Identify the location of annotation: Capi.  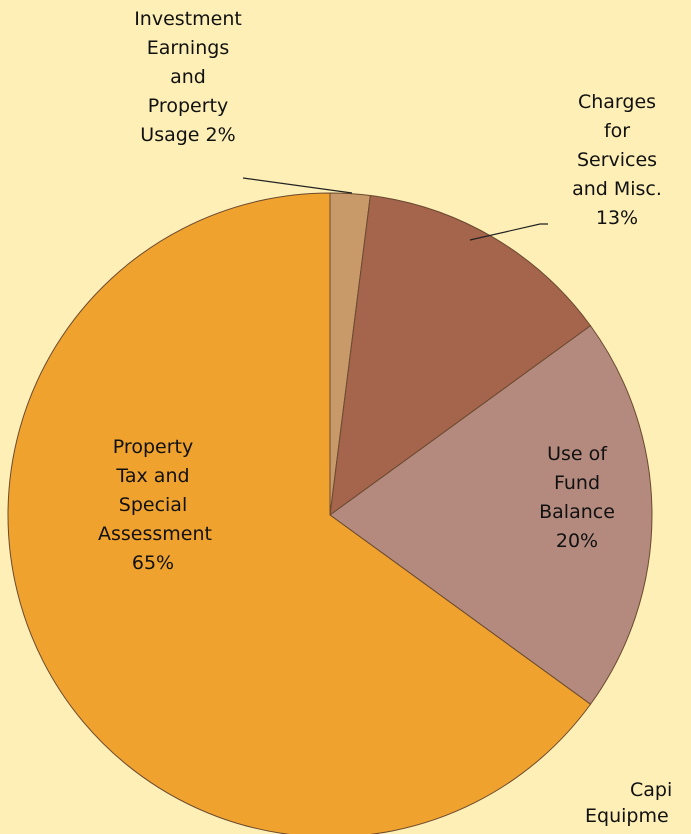
(651, 790).